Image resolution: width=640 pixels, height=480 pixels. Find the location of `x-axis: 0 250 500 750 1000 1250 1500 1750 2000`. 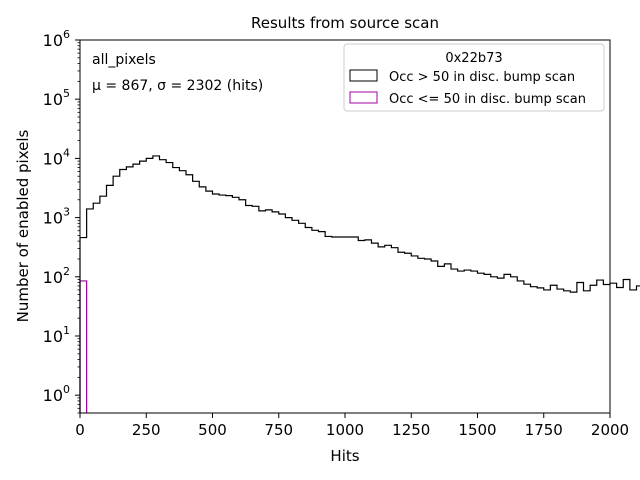

x-axis: 0 250 500 750 1000 1250 1500 1750 2000 is located at coordinates (352, 426).